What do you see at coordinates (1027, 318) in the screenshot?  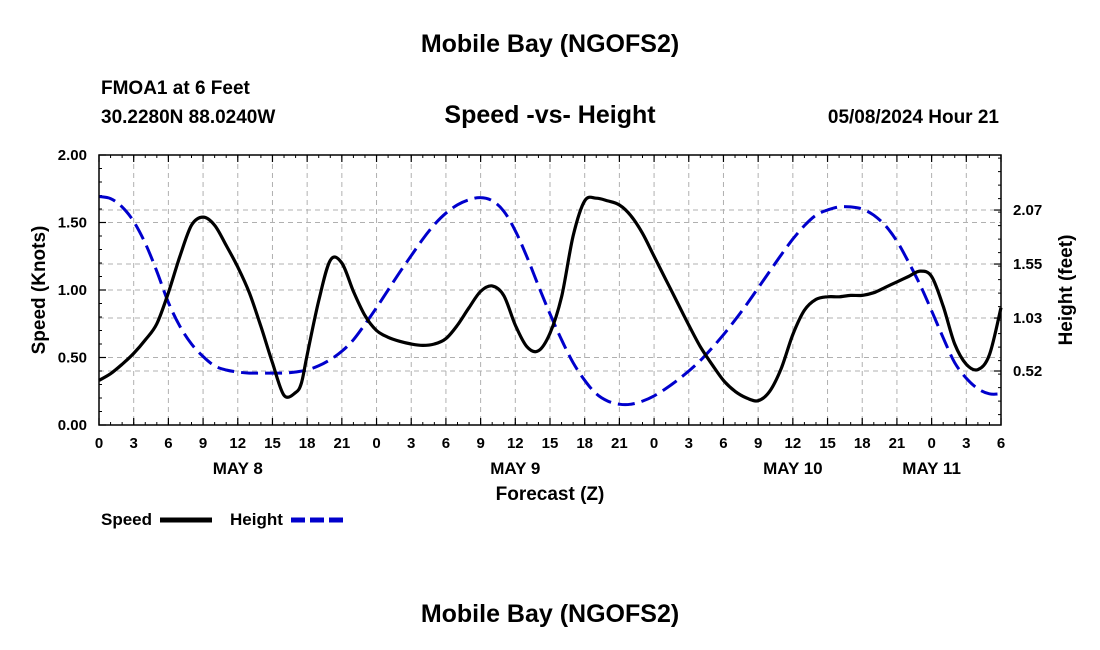 I see `y2-tick-label: 1.03` at bounding box center [1027, 318].